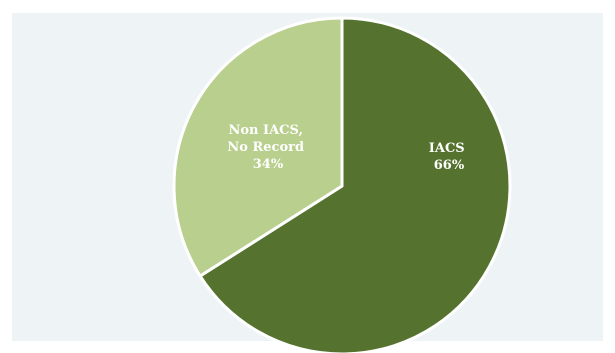 This screenshot has width=615, height=353. What do you see at coordinates (348, 148) in the screenshot?
I see `pie-labels: IACS 66% Non IACS, No Record 34%` at bounding box center [348, 148].